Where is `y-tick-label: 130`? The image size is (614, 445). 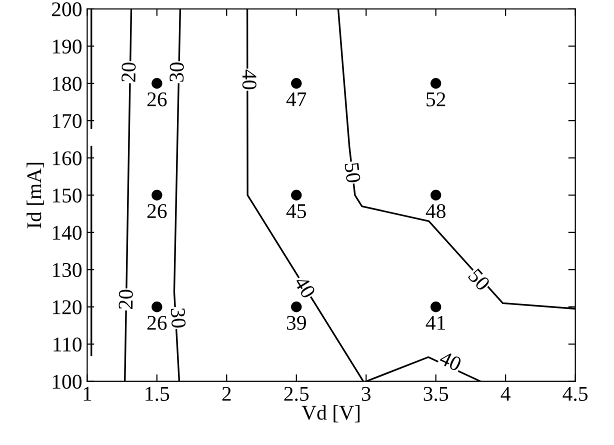 y-tick-label: 130 is located at coordinates (67, 270).